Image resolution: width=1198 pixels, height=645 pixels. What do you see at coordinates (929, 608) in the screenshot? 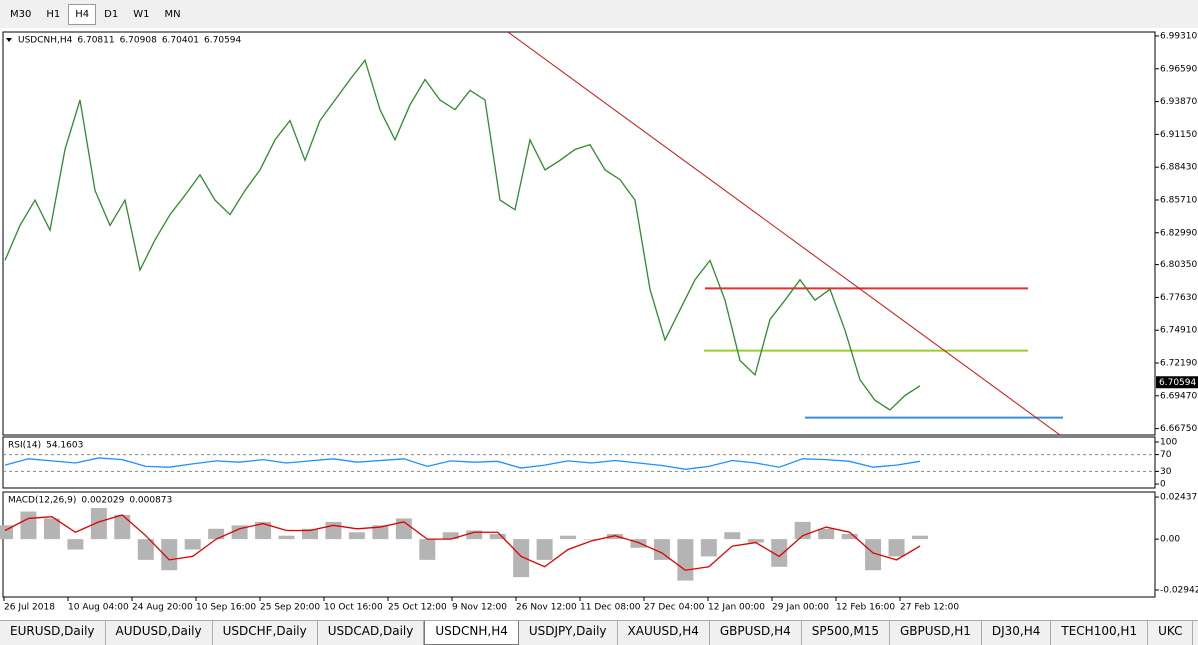
I see `x-tick-label: 27 Feb 12:00` at bounding box center [929, 608].